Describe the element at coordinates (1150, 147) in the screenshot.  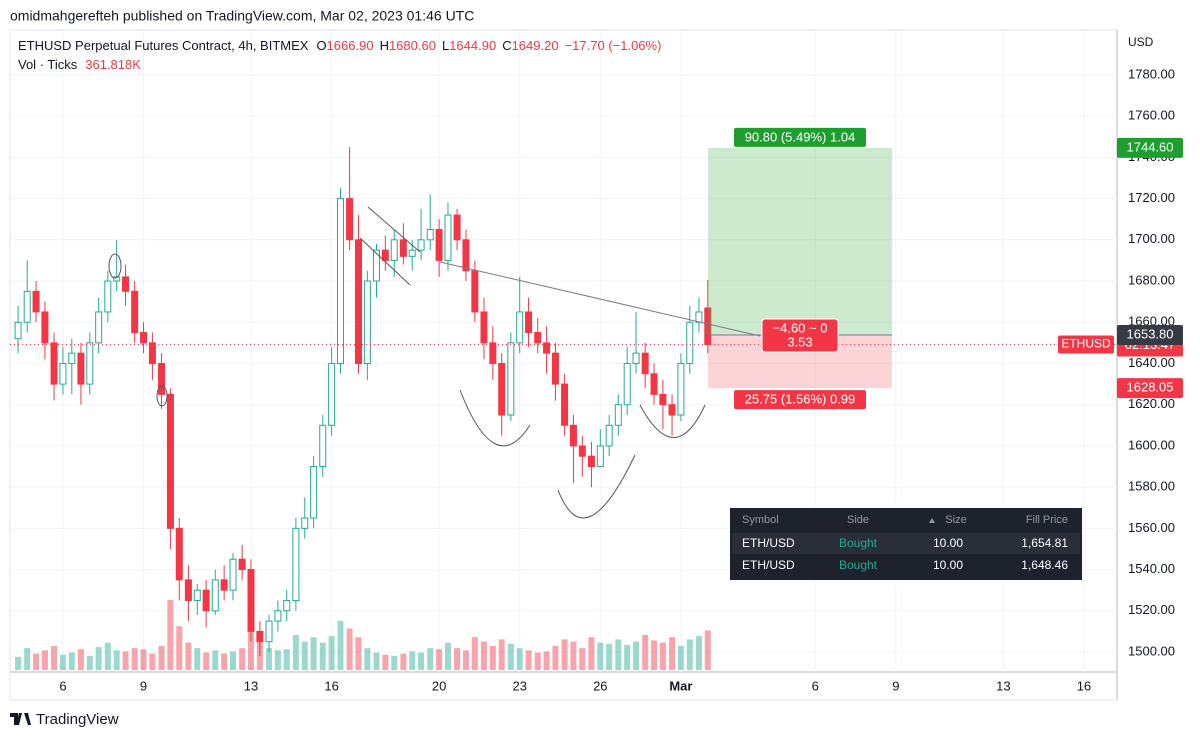
I see `target-tag` at that location.